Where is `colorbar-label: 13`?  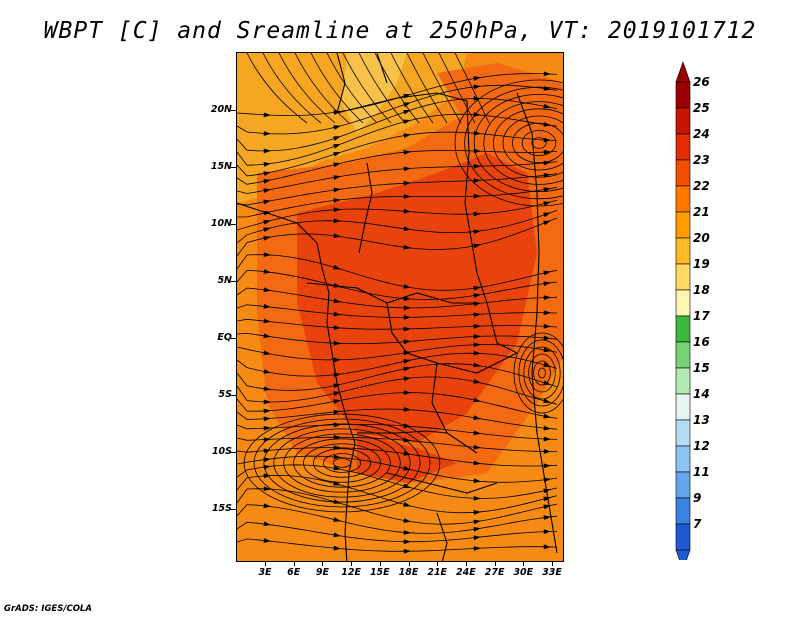
colorbar-label: 13 is located at coordinates (701, 420).